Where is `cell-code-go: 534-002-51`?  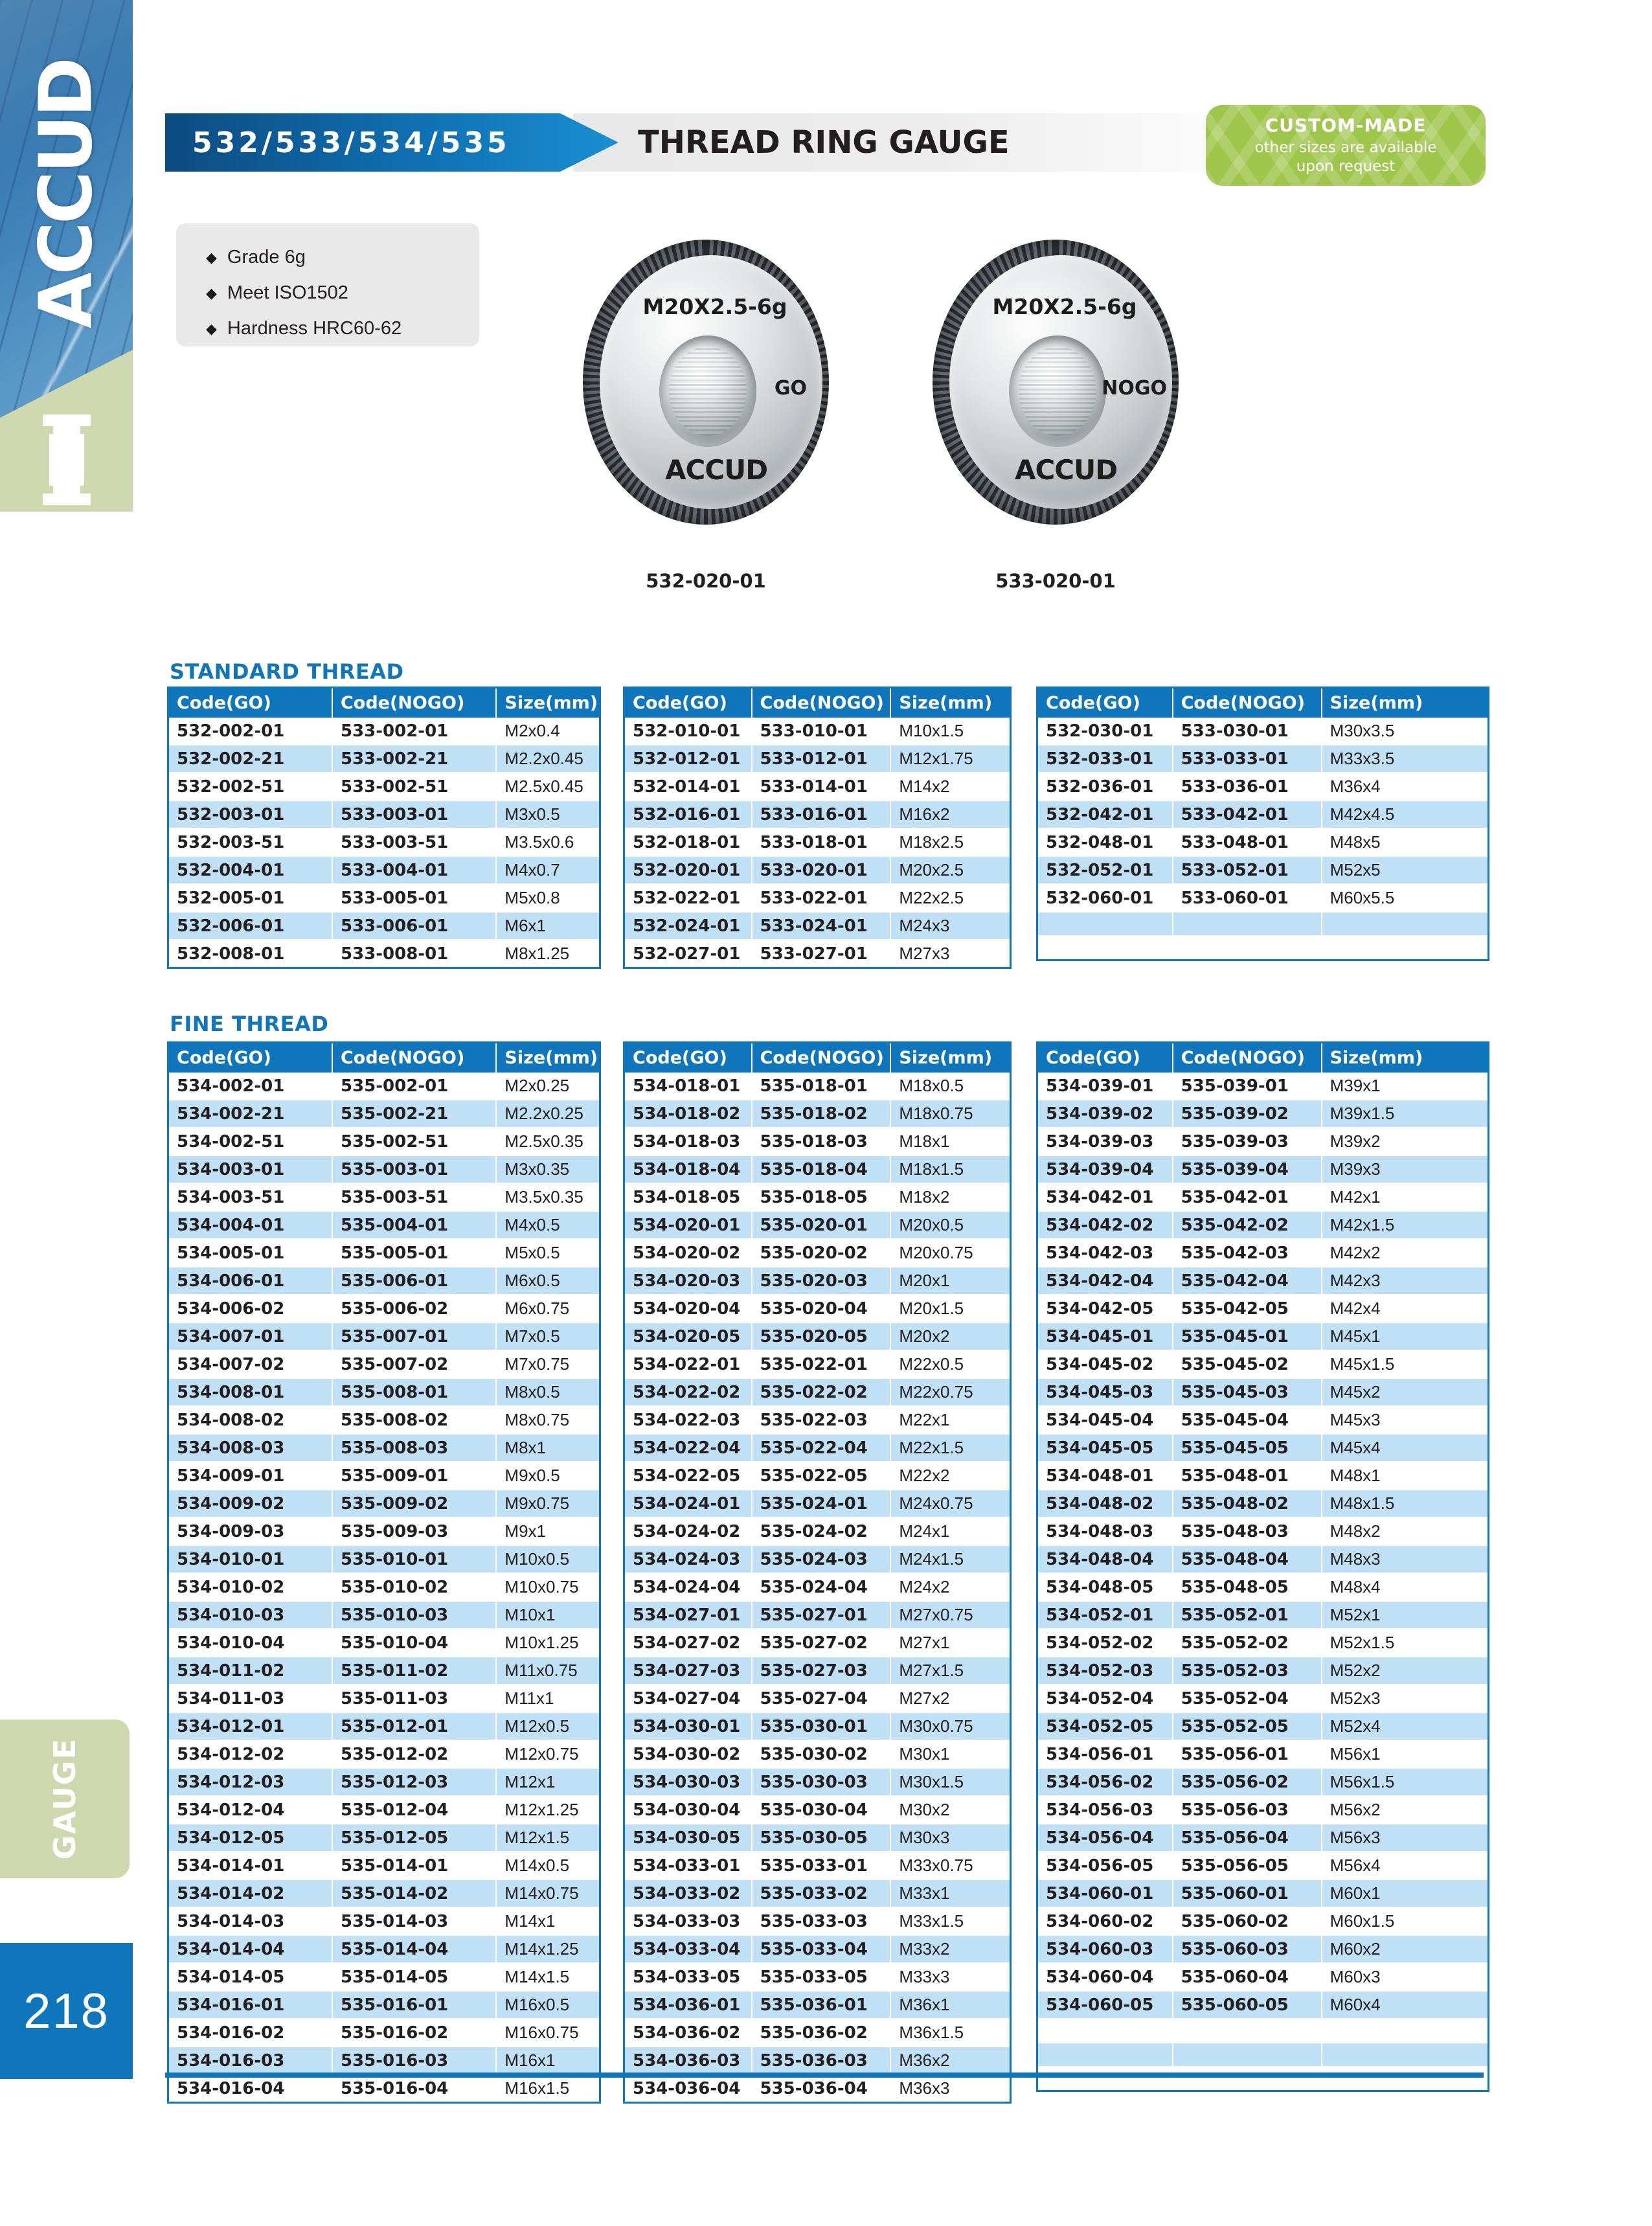
cell-code-go: 534-002-51 is located at coordinates (251, 1142).